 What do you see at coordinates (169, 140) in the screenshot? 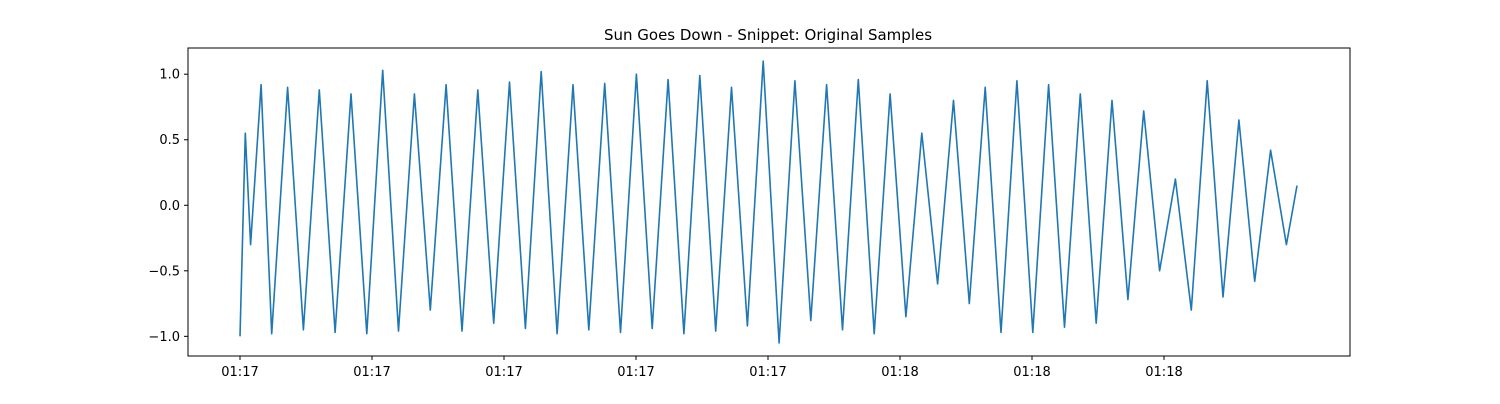
I see `y-tick-label: 0.5` at bounding box center [169, 140].